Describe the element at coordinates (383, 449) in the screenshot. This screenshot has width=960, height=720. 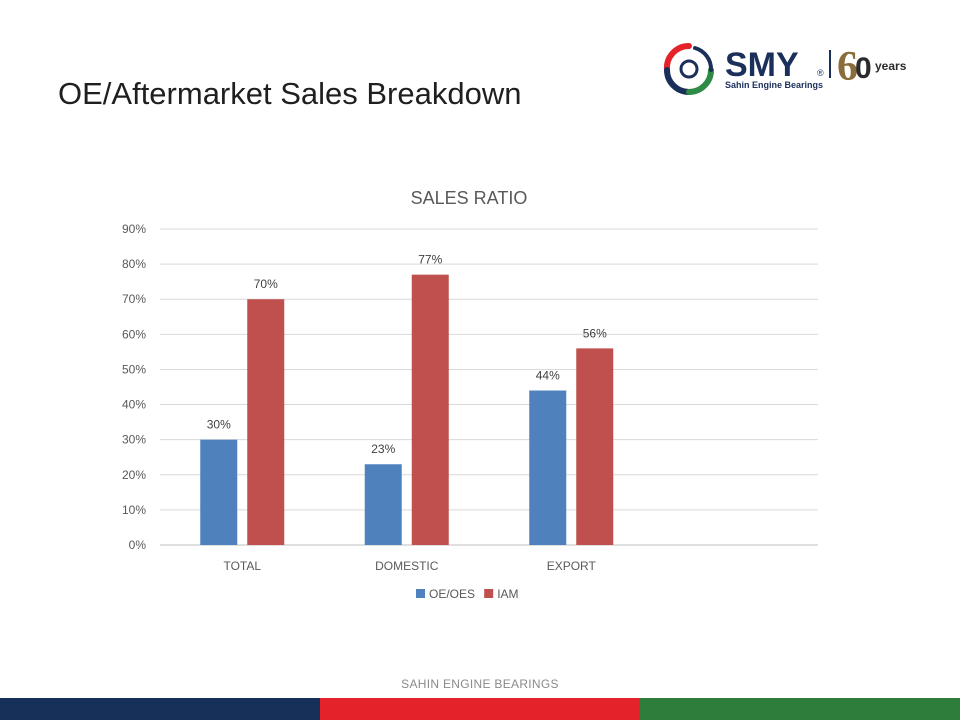
I see `data-label: 23%` at that location.